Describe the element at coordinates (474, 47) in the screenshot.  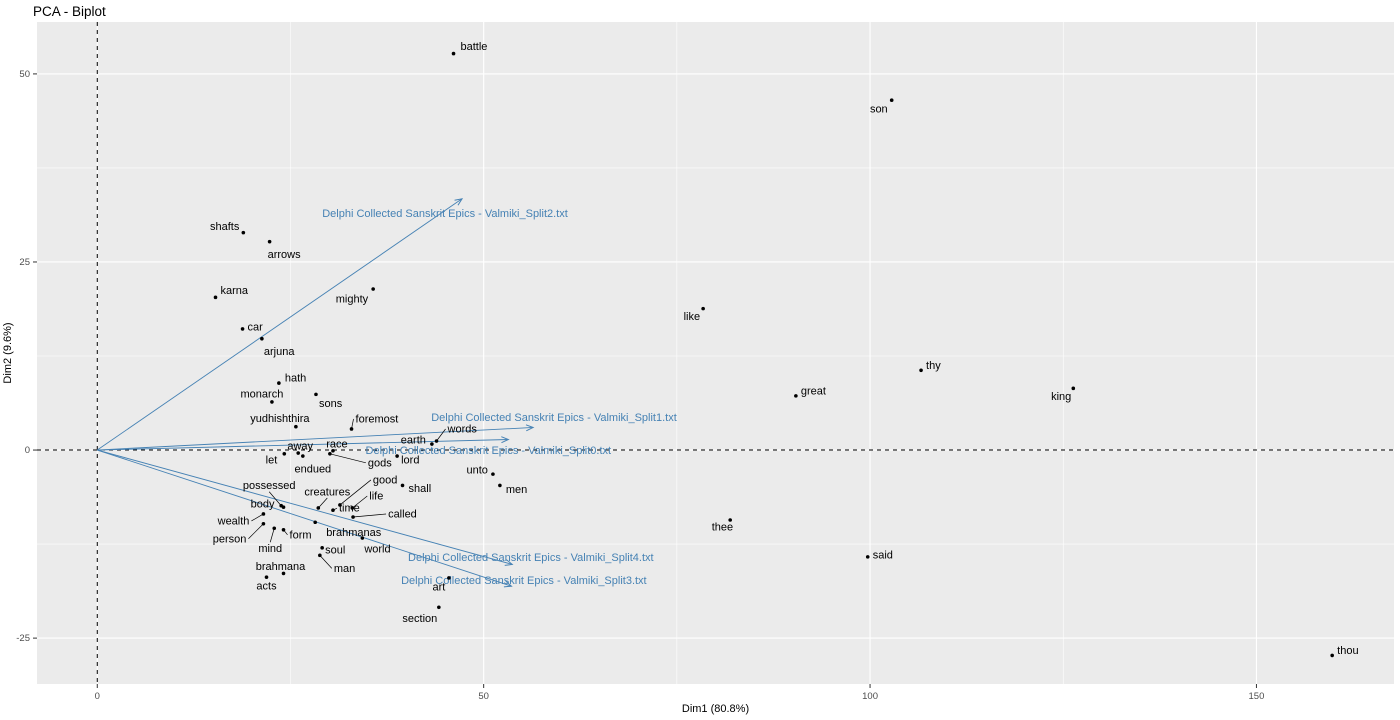
I see `point-label: battle` at that location.